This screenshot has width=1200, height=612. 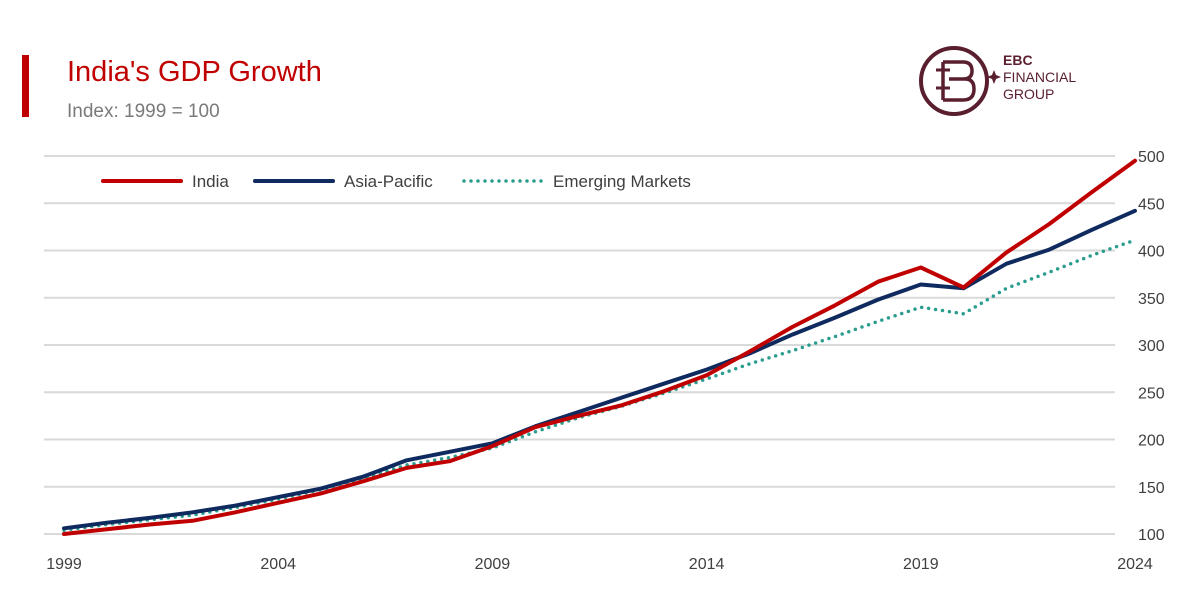 I want to click on ebc-logo-icon, so click(x=960, y=81).